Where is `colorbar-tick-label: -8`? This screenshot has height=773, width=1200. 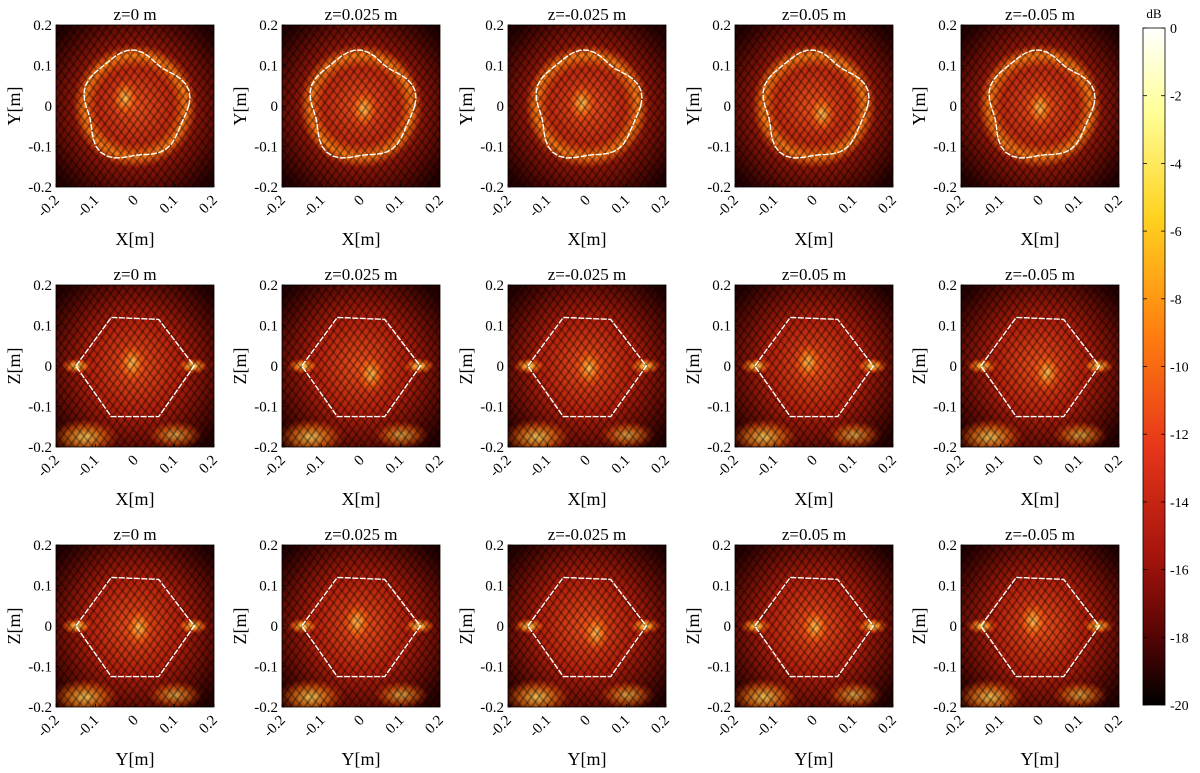 colorbar-tick-label: -8 is located at coordinates (1176, 300).